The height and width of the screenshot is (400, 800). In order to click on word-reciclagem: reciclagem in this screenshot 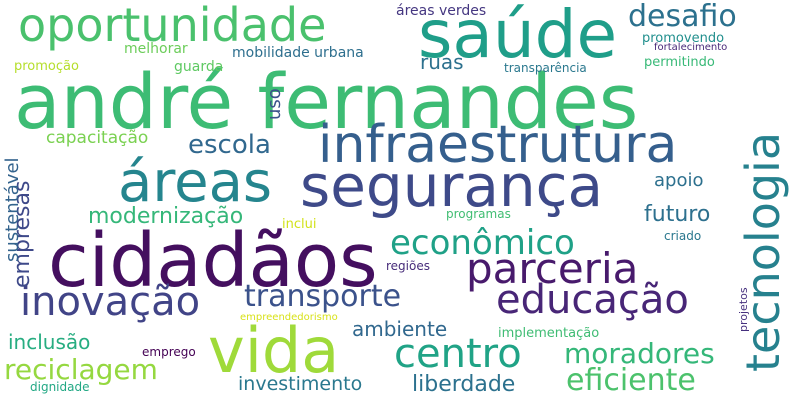, I will do `click(81, 369)`.